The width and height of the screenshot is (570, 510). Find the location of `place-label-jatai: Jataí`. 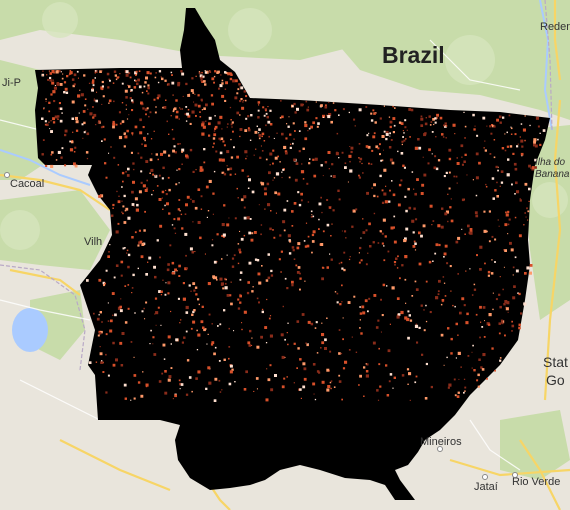

place-label-jatai: Jataí is located at coordinates (486, 487).